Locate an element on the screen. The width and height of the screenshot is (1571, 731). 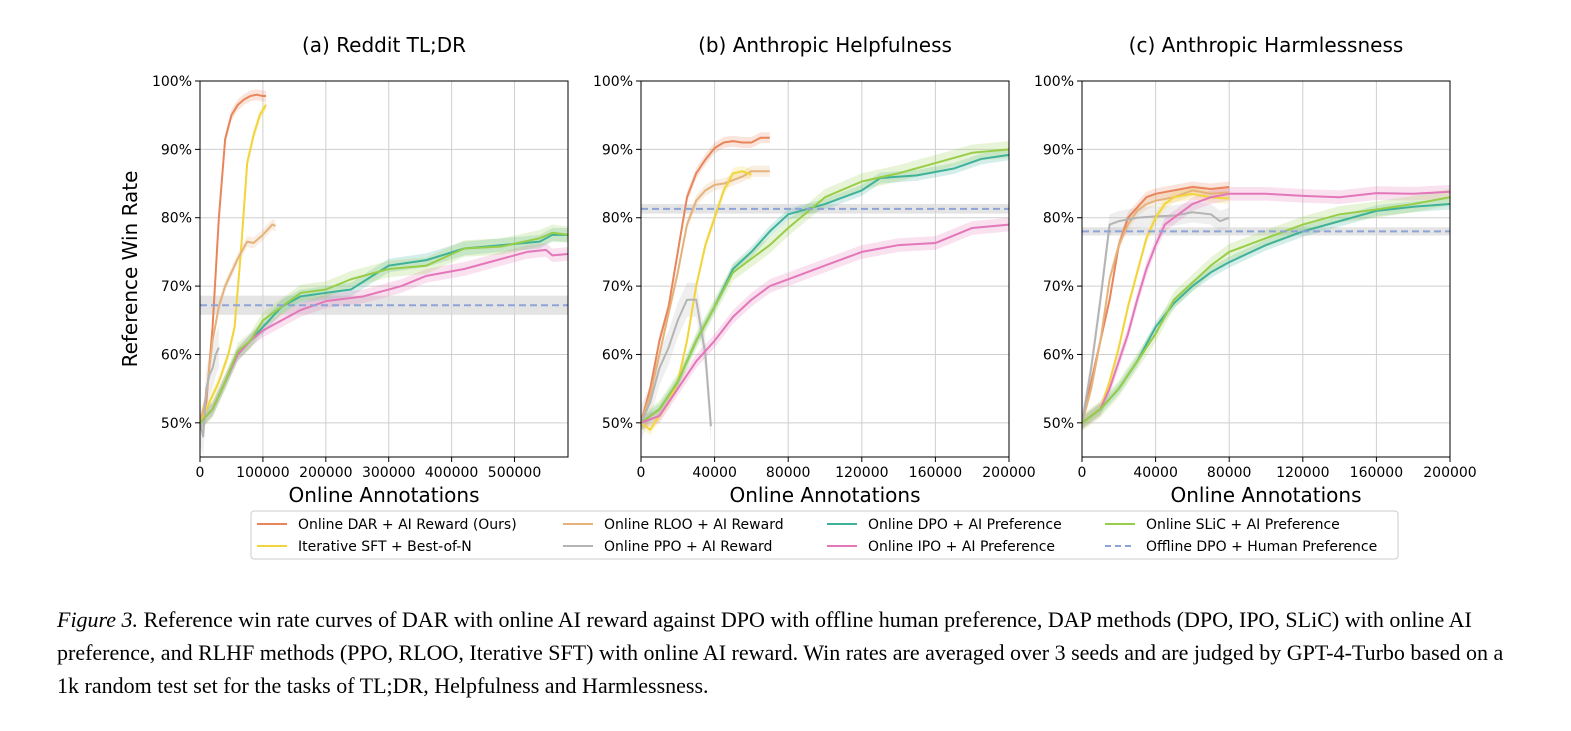
legend-item-offline: Offline DPO + Human Preference is located at coordinates (1241, 547).